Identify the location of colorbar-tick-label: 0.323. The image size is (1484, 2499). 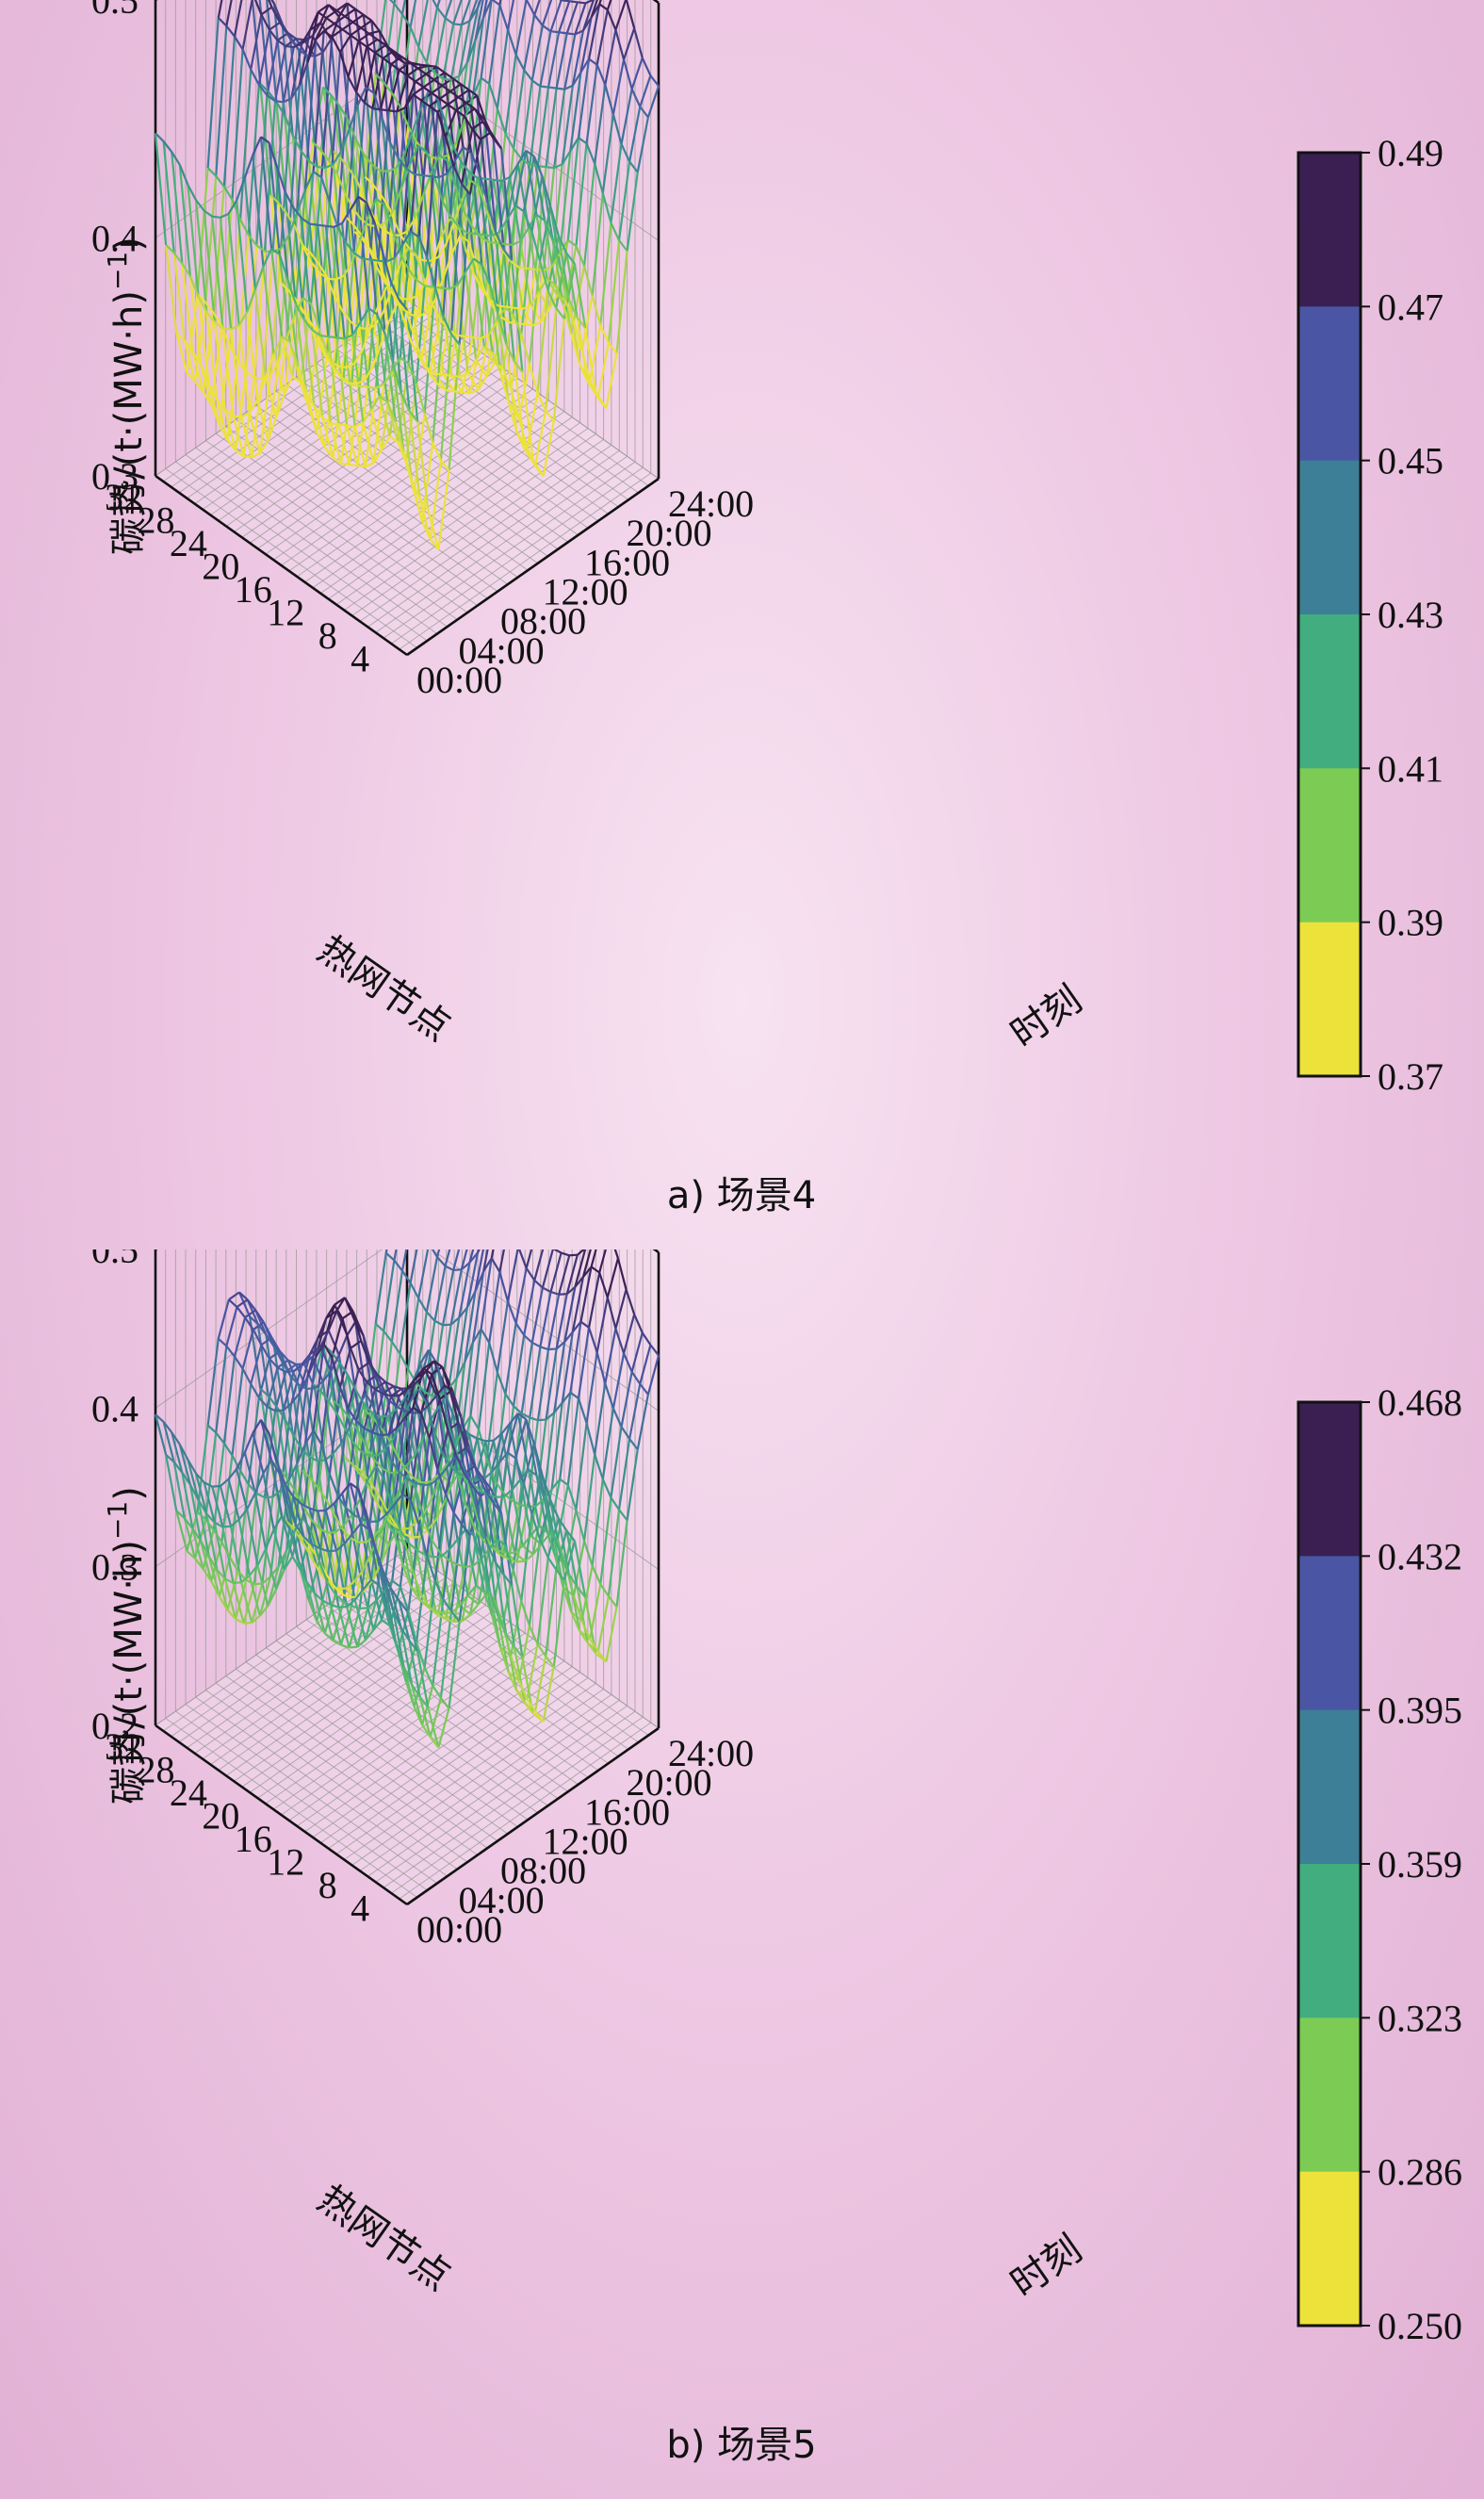
(1420, 2018).